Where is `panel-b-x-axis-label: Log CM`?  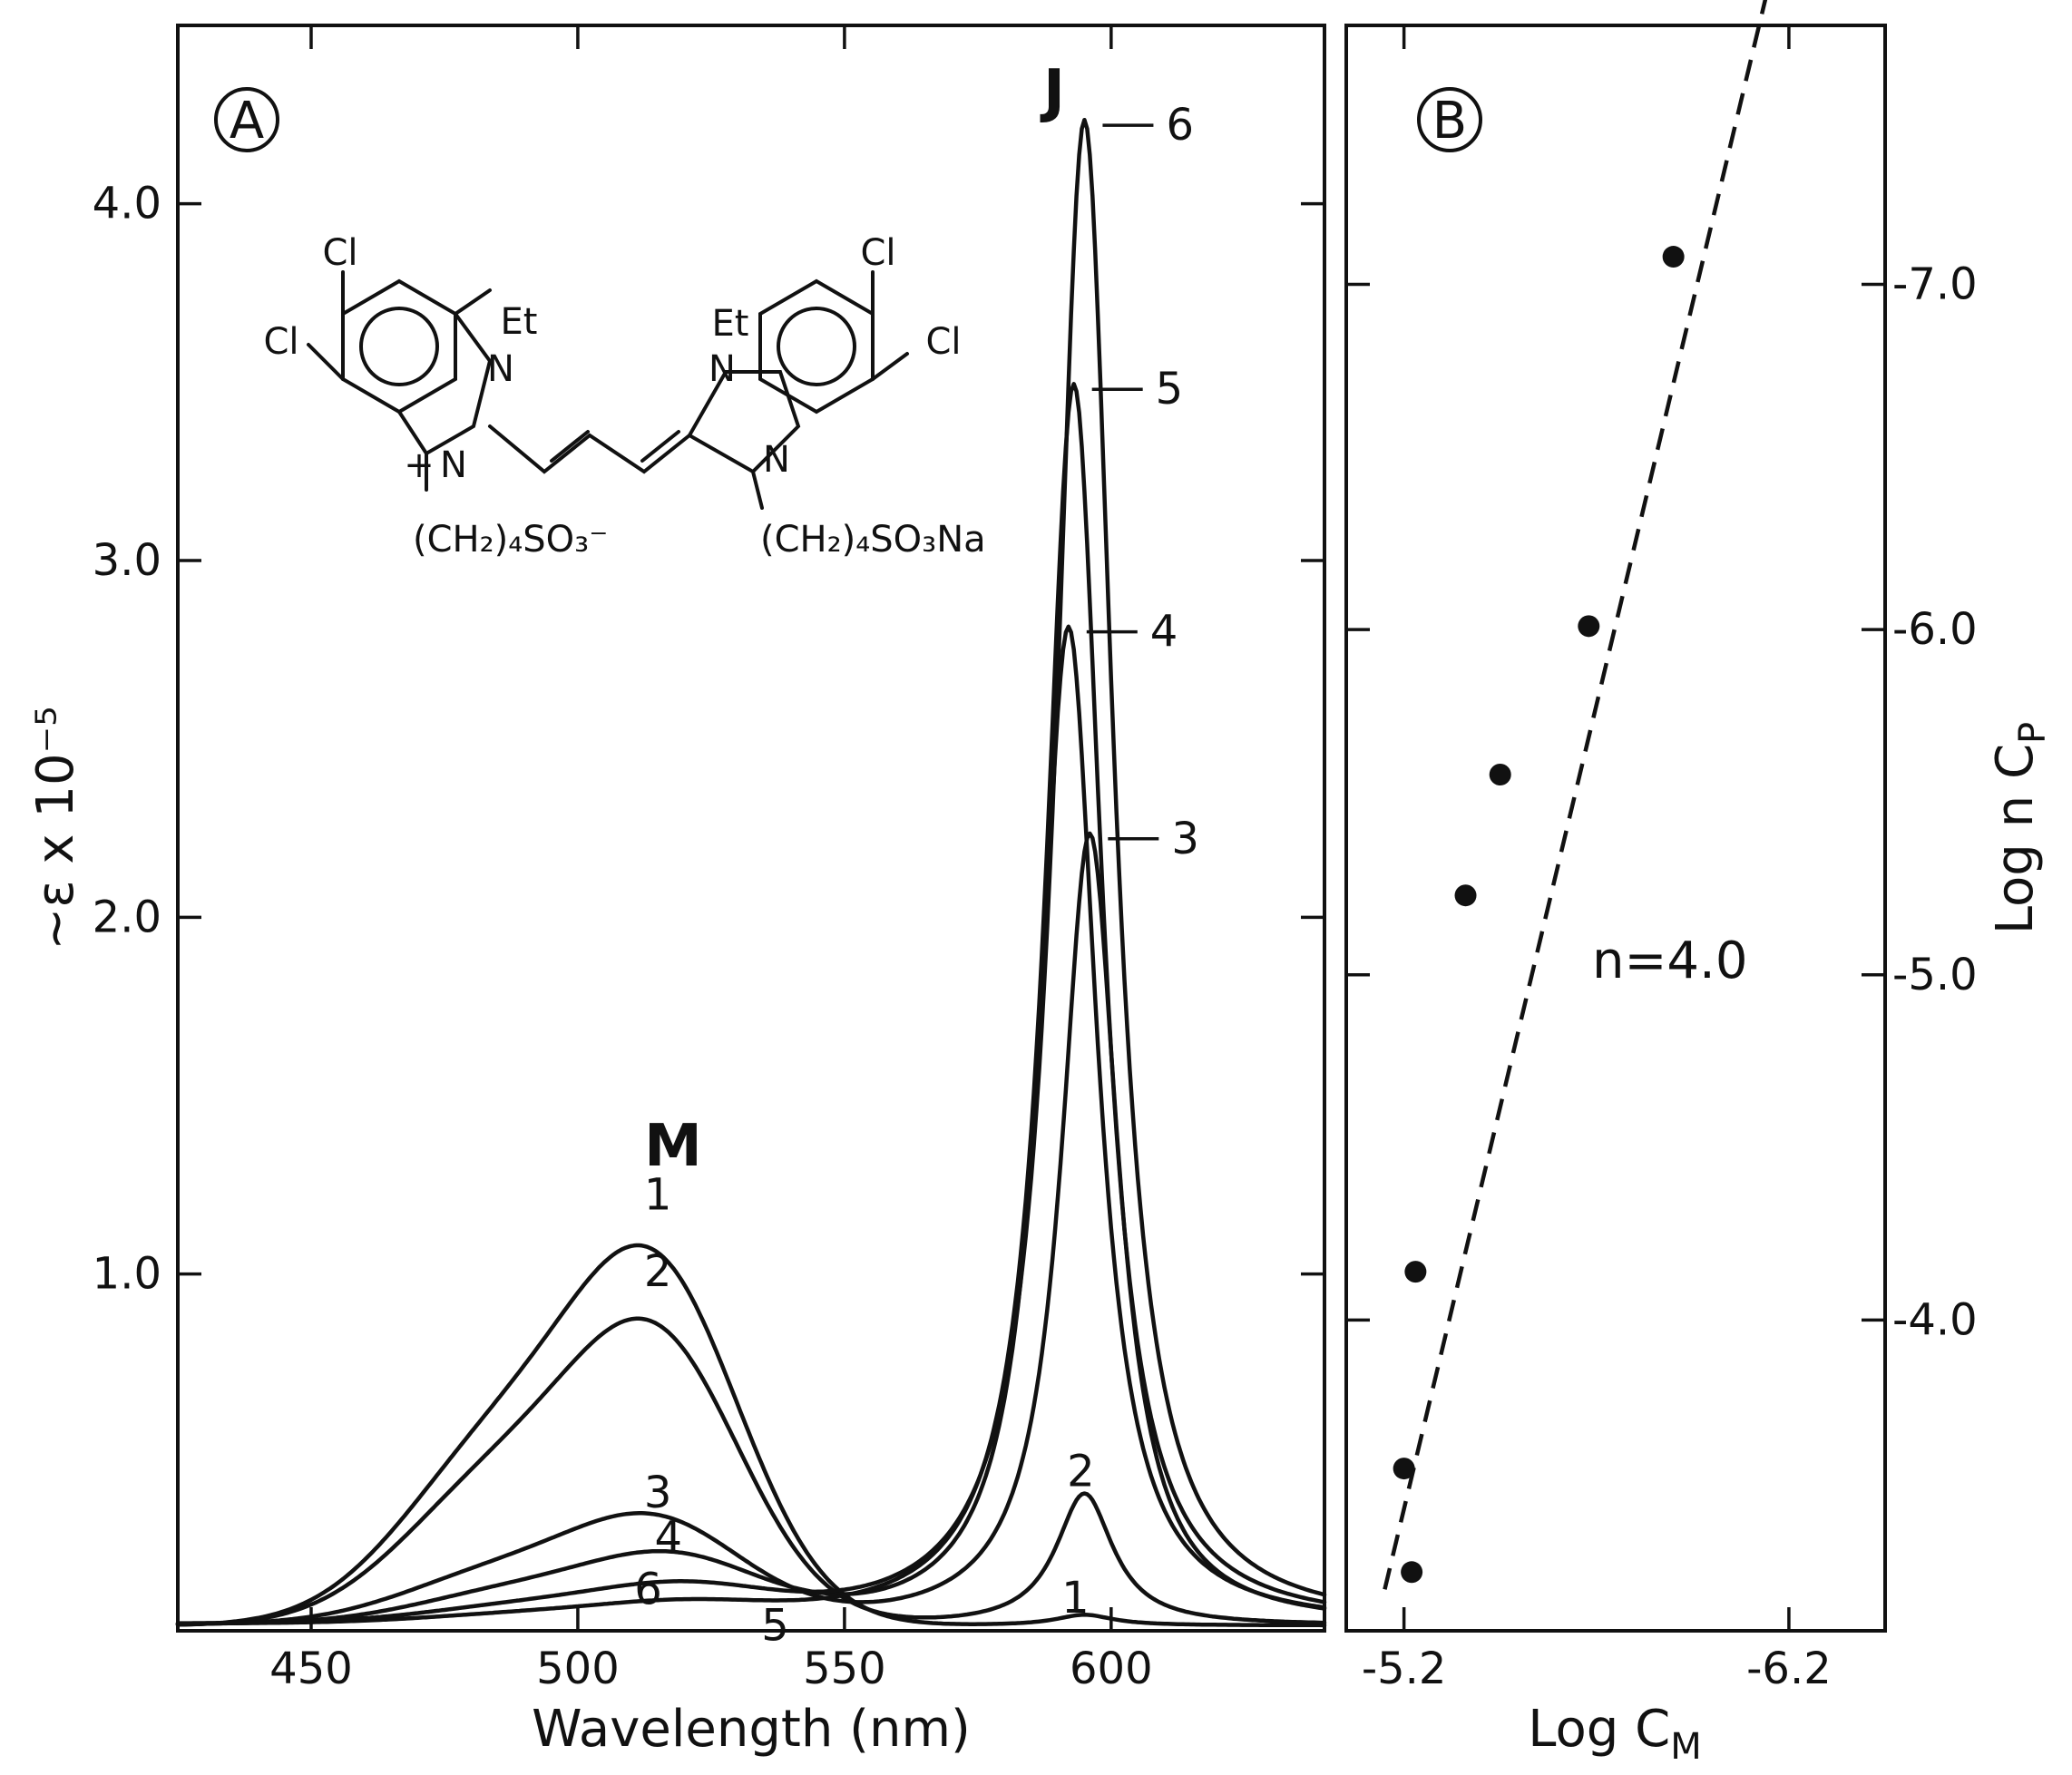
panel-b-x-axis-label: Log CM is located at coordinates (1614, 1734).